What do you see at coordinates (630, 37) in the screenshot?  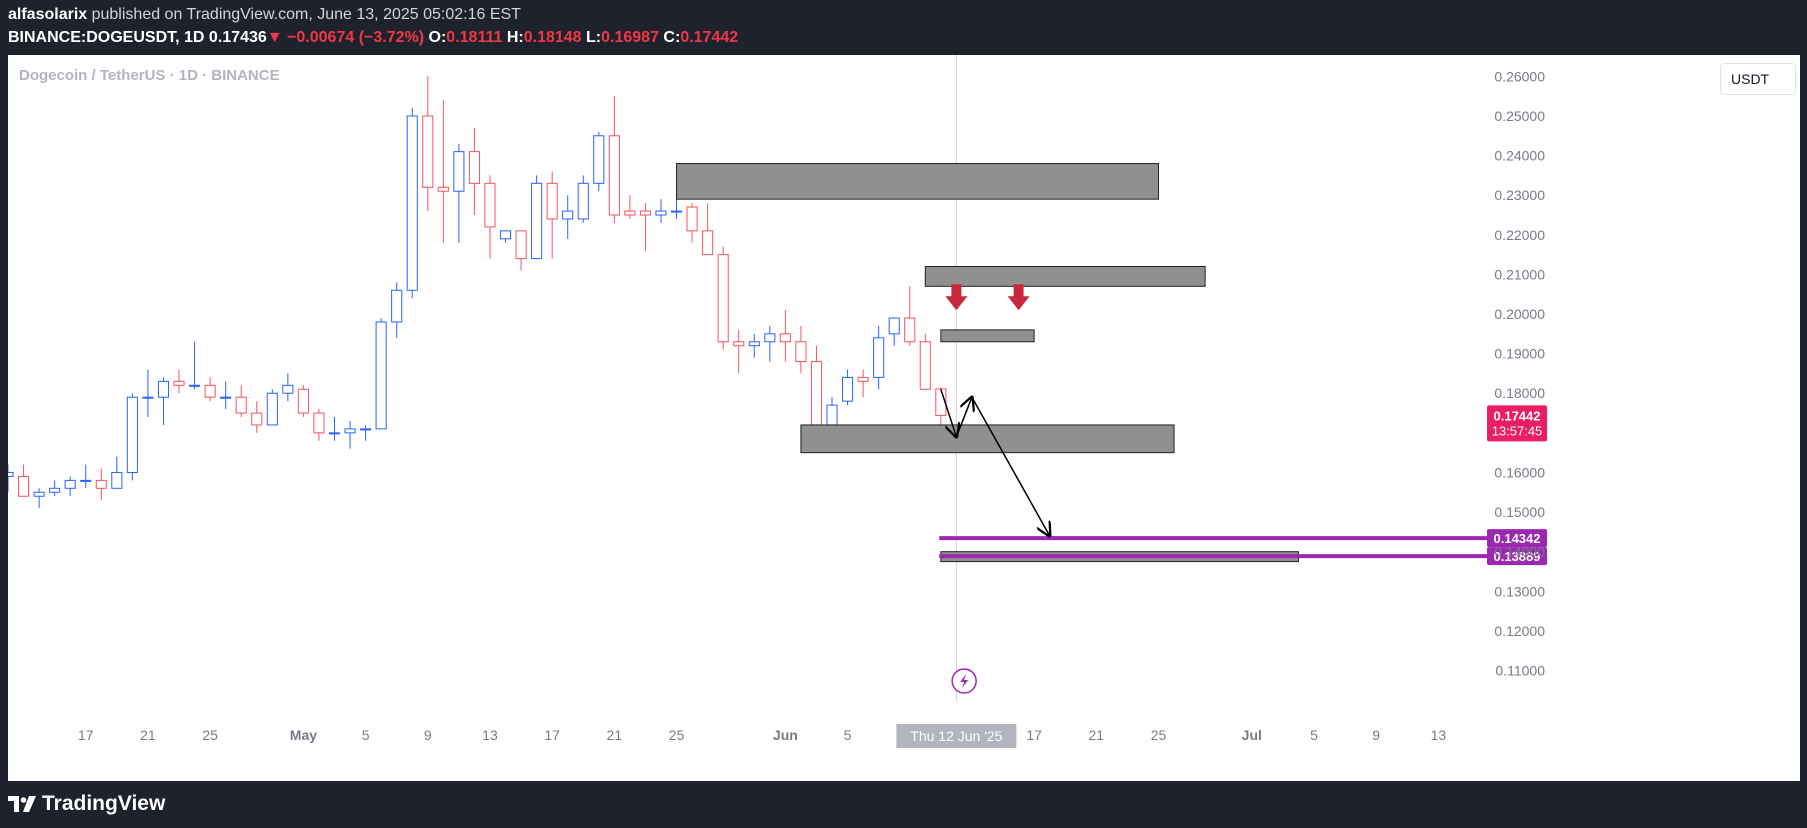 I see `low-value: 0.16987` at bounding box center [630, 37].